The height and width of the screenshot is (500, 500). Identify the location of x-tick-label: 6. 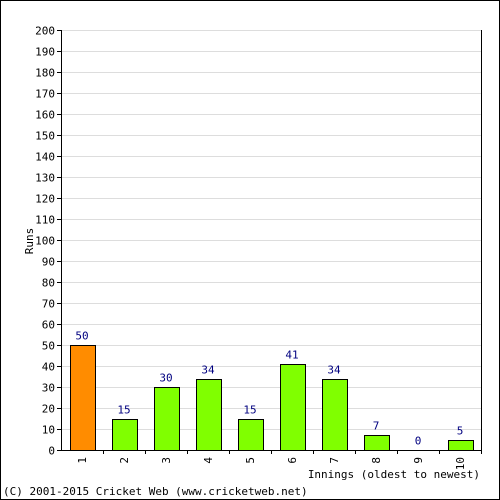
(292, 460).